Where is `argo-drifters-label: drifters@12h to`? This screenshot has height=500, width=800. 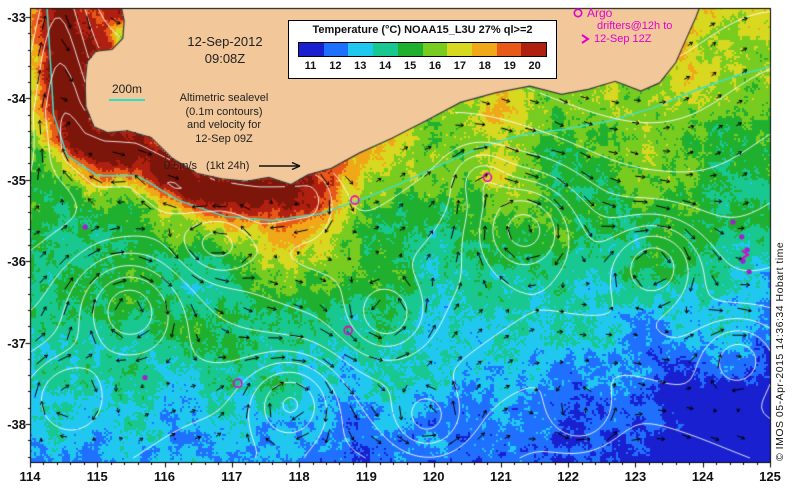
argo-drifters-label: drifters@12h to is located at coordinates (635, 26).